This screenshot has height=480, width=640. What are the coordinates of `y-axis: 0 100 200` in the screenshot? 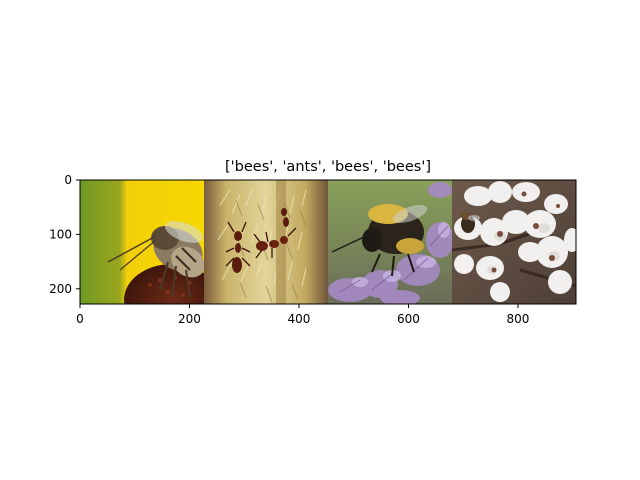 It's located at (64, 234).